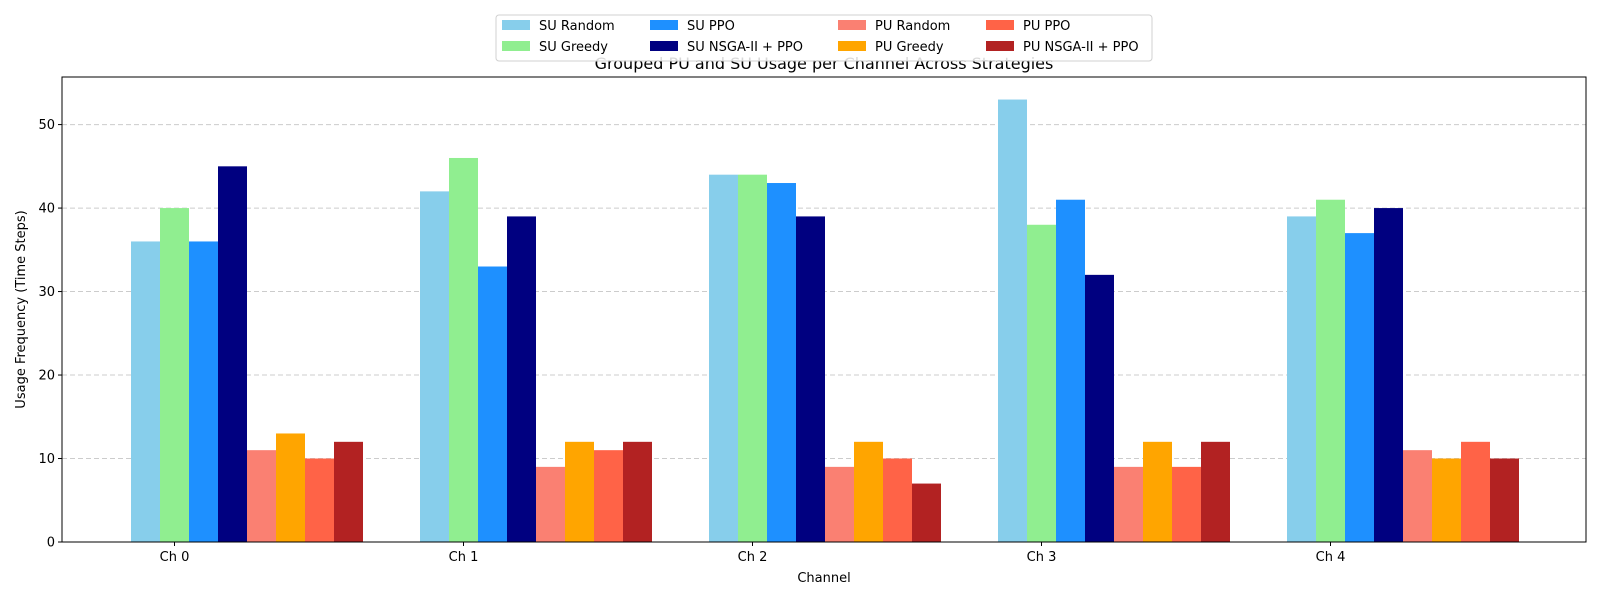  I want to click on x-axis: Ch 0 Ch 1 Ch 2 Ch 3 Ch 4, so click(753, 553).